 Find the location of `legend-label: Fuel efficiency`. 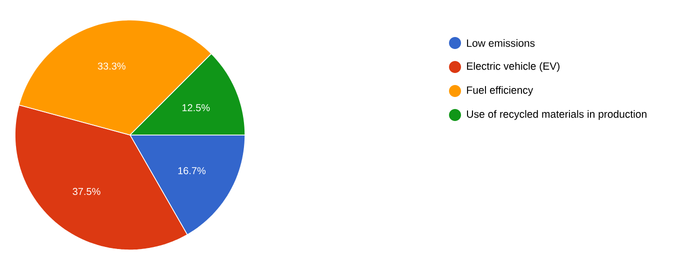

legend-label: Fuel efficiency is located at coordinates (500, 91).